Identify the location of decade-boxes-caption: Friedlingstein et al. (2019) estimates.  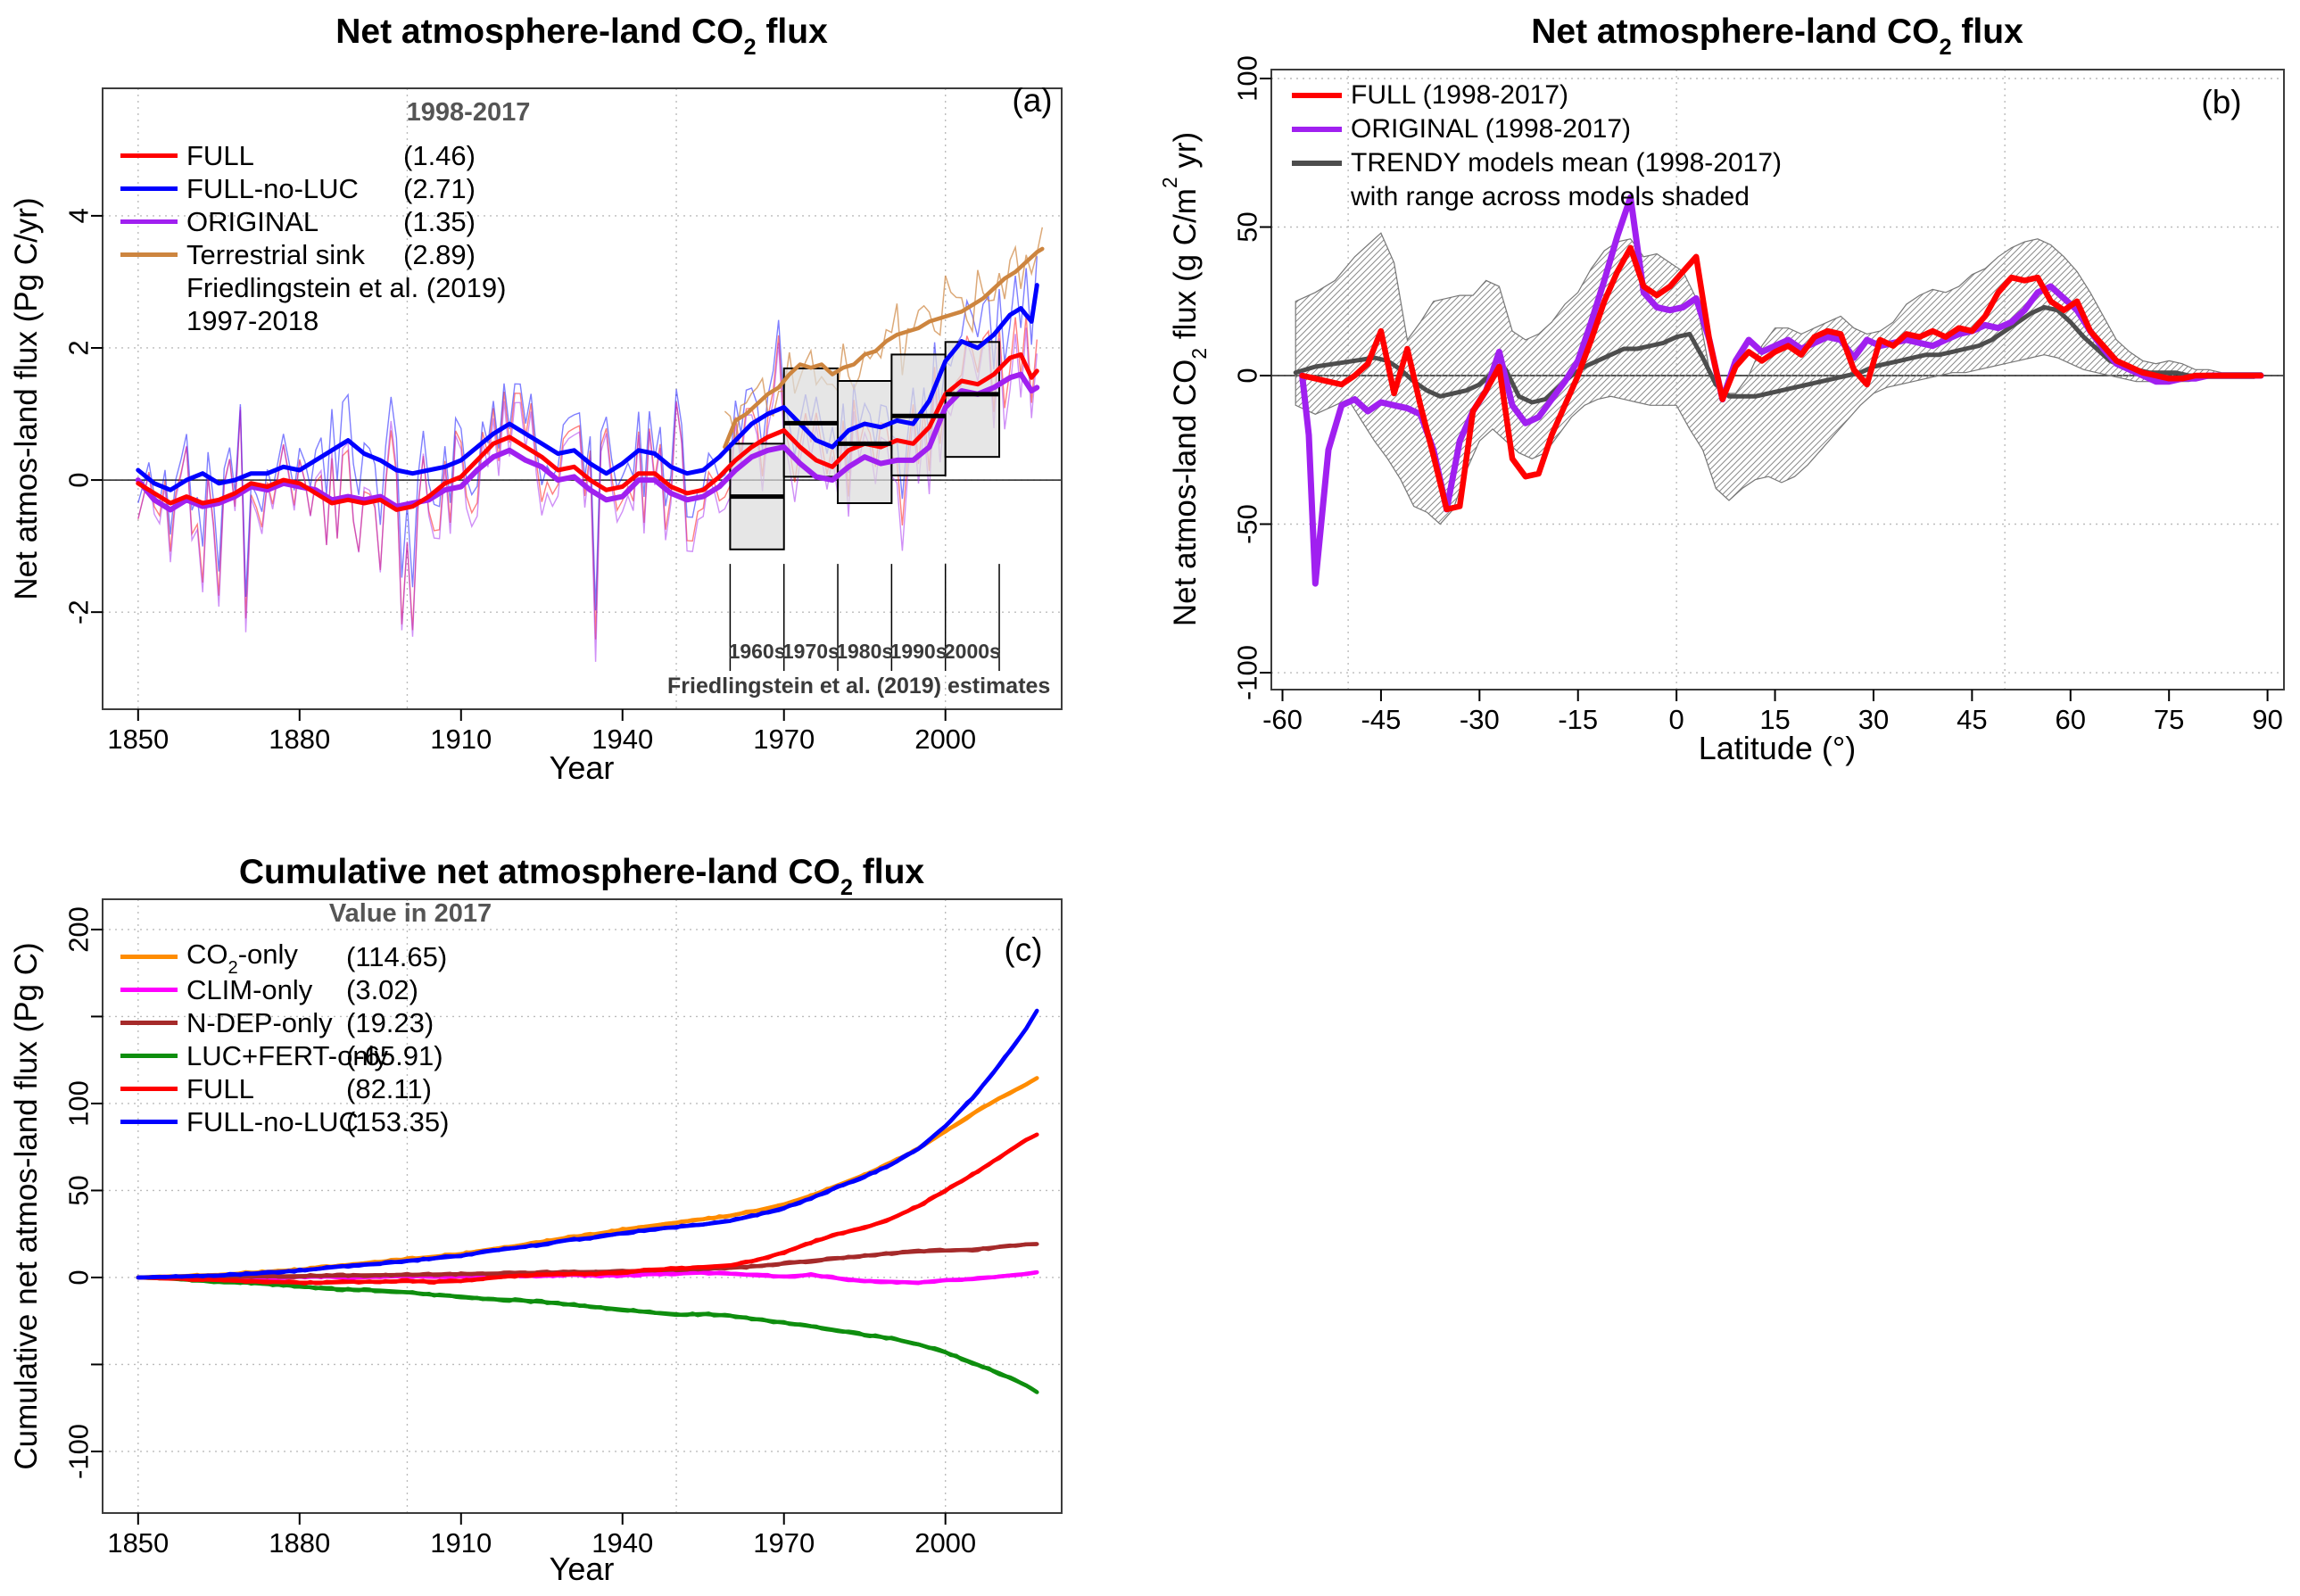
(858, 686).